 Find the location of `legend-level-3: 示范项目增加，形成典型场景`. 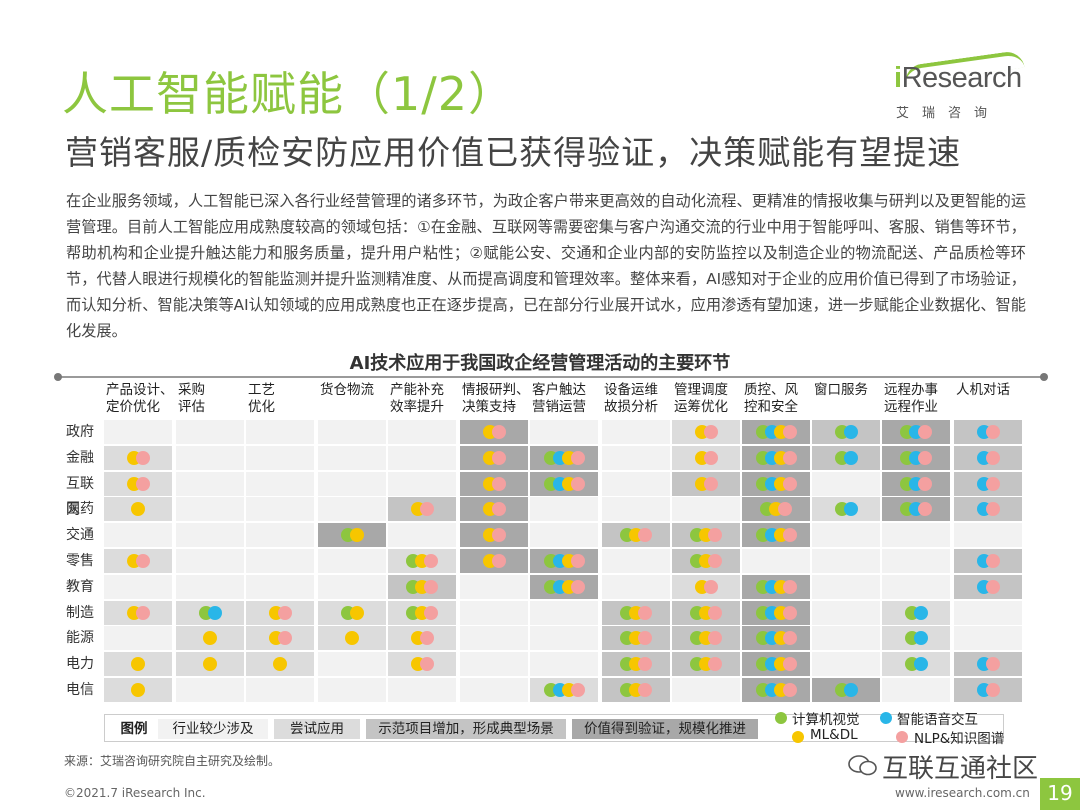

legend-level-3: 示范项目增加，形成典型场景 is located at coordinates (466, 729).